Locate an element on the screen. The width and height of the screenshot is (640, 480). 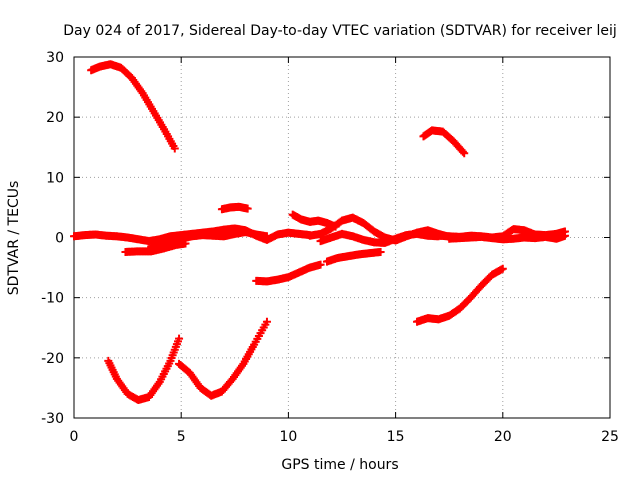
x-tick-label: 0 is located at coordinates (74, 437).